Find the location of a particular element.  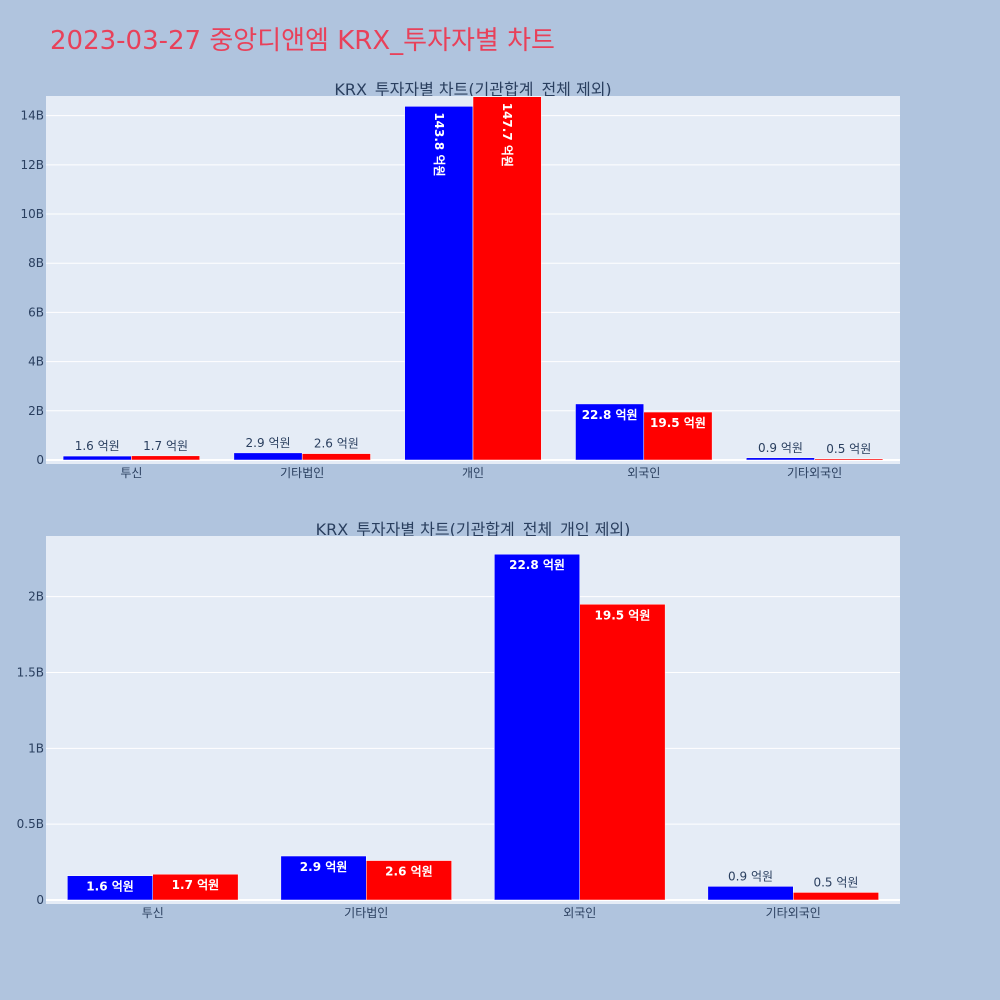

chart-1-title: KRX_투자자별 차트(기관합계_전체 제외) is located at coordinates (472, 90).